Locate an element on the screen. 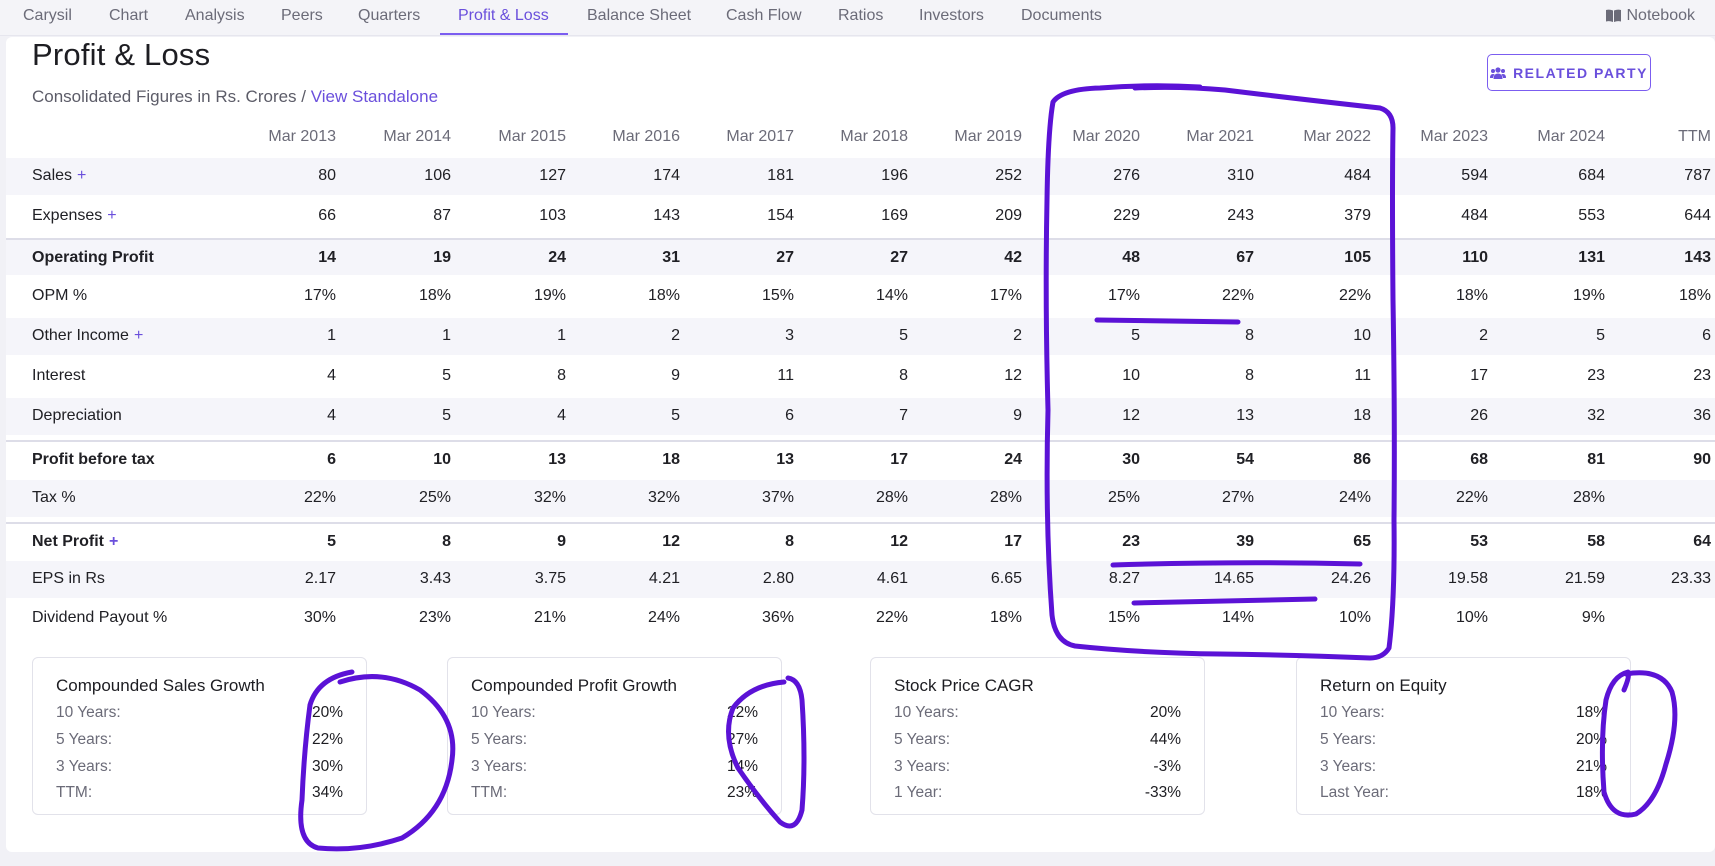  table-cell: 484 is located at coordinates (1357, 175).